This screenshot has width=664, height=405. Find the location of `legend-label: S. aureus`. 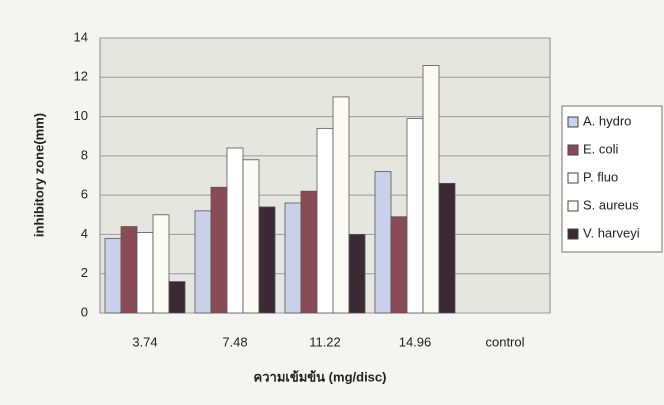

legend-label: S. aureus is located at coordinates (611, 204).